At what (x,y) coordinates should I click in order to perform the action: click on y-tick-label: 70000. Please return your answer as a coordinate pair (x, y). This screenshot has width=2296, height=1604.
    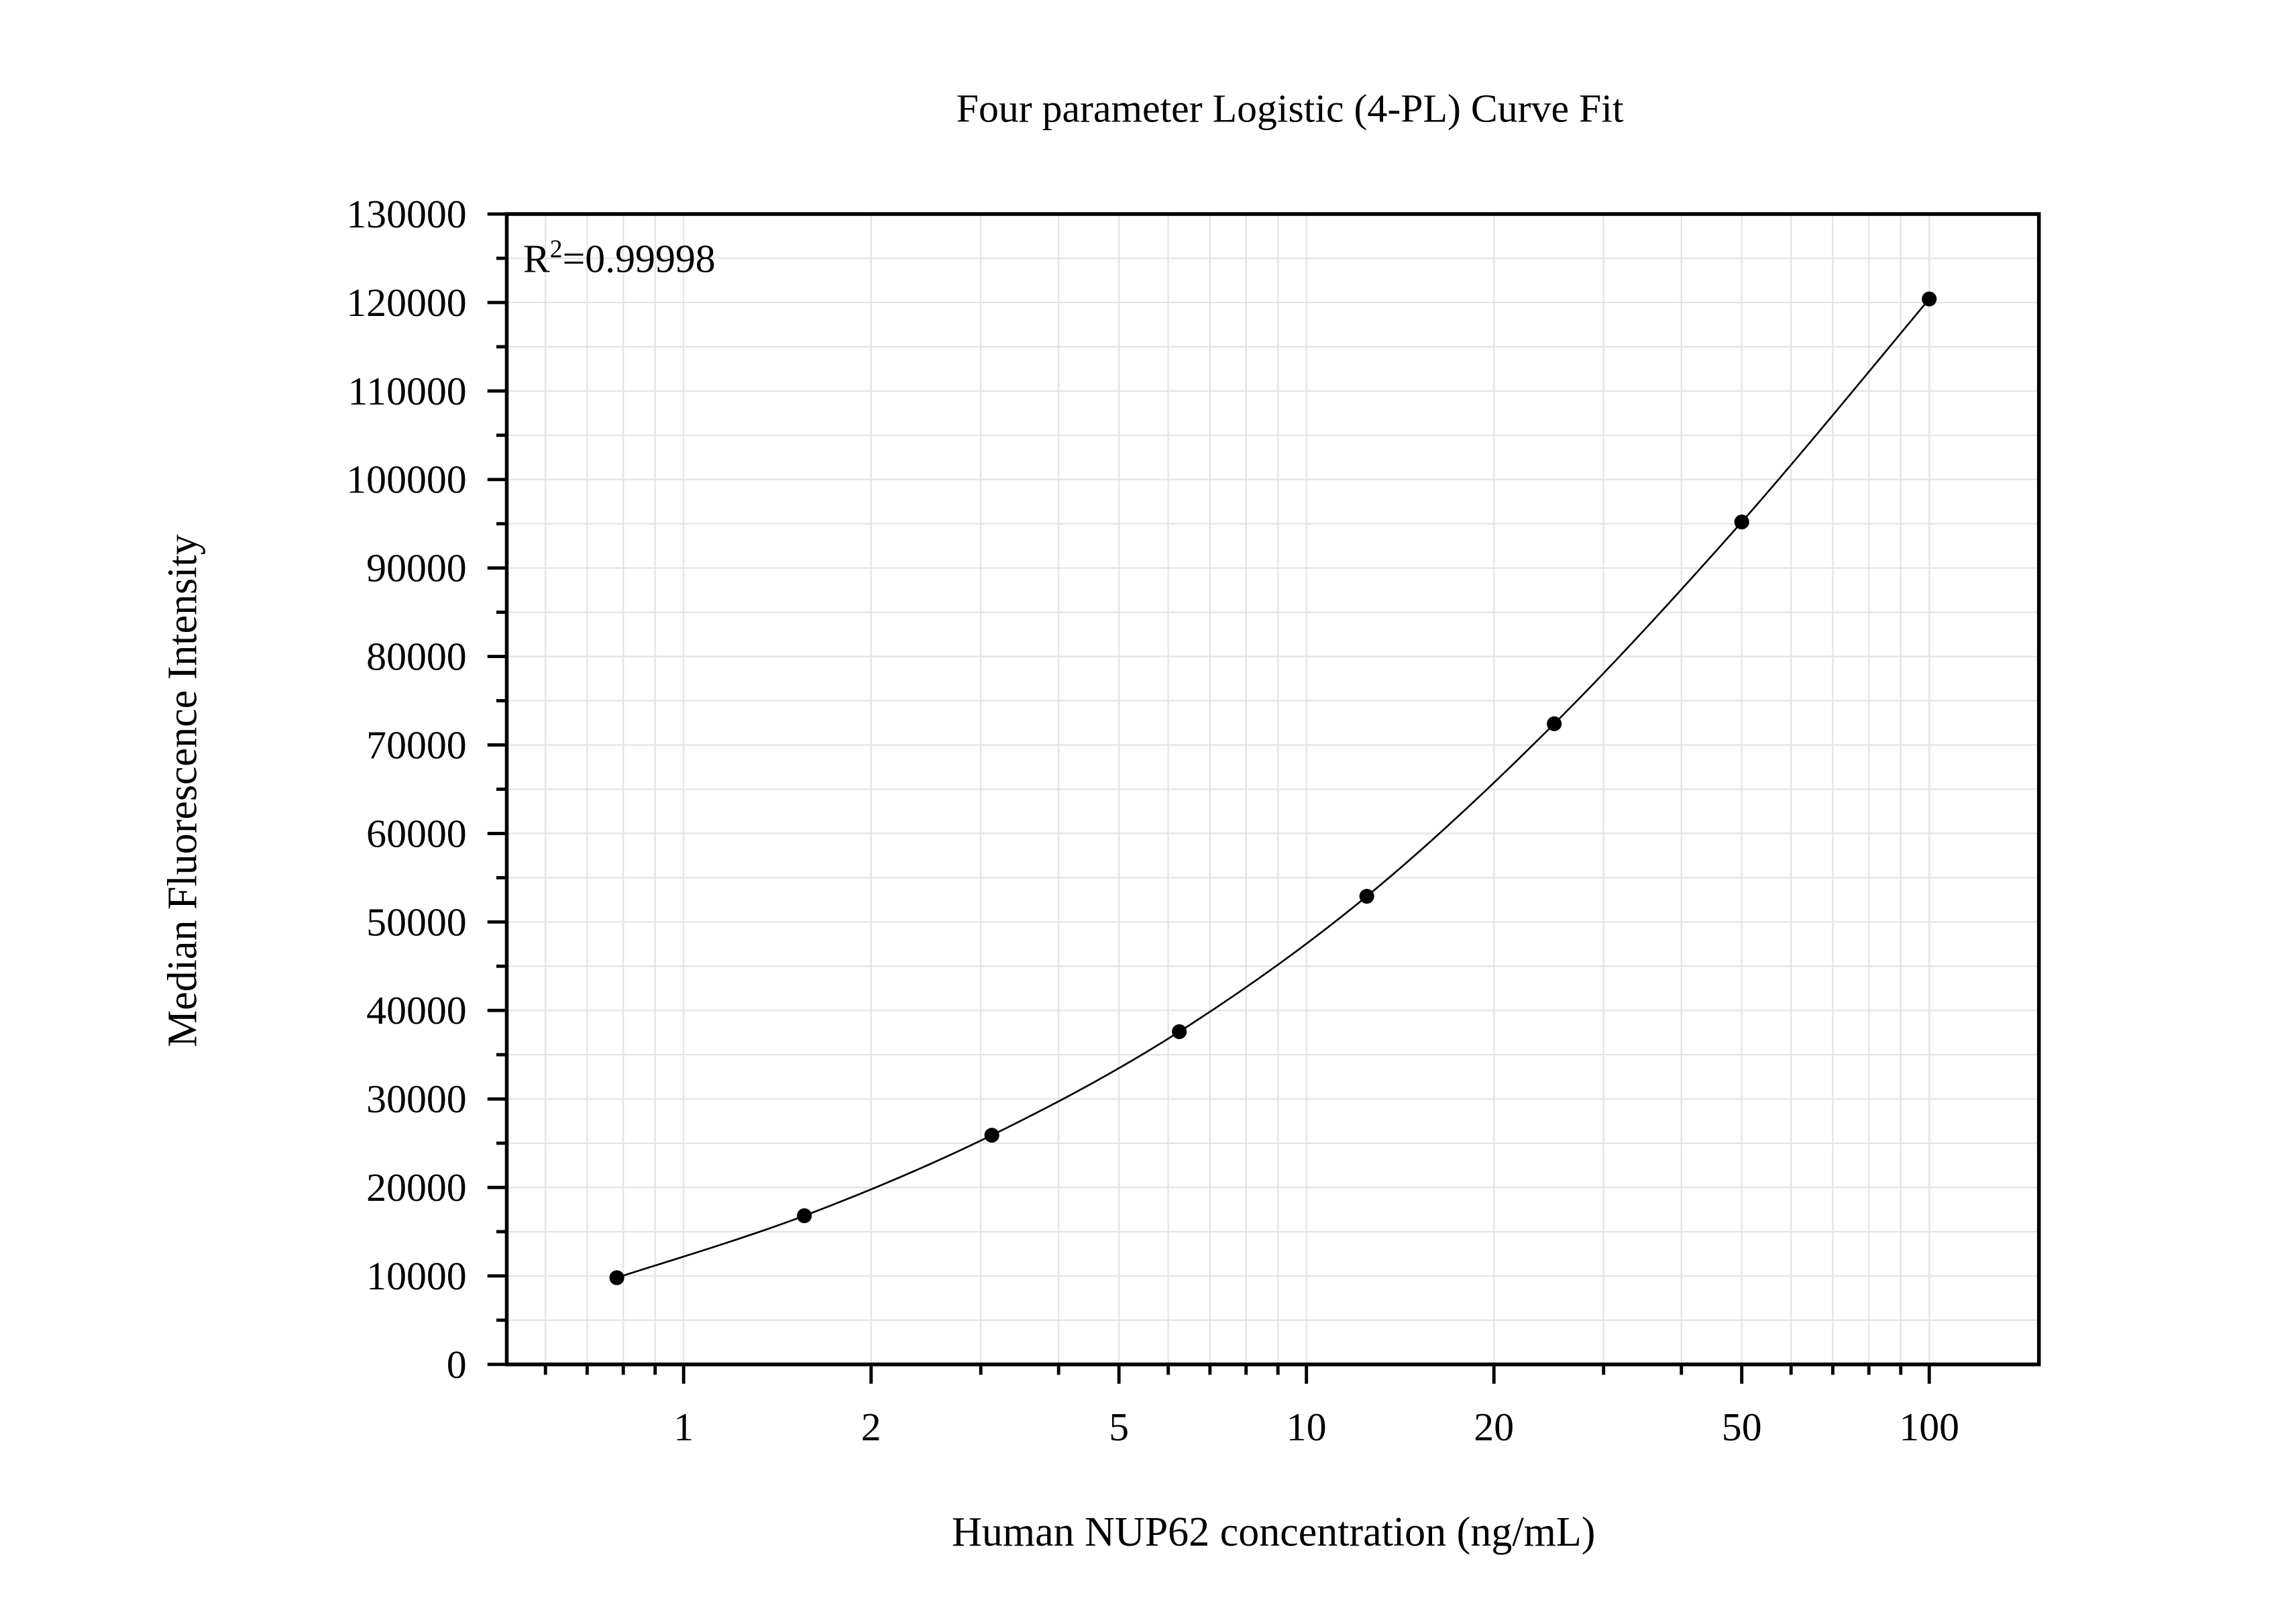
    Looking at the image, I should click on (416, 745).